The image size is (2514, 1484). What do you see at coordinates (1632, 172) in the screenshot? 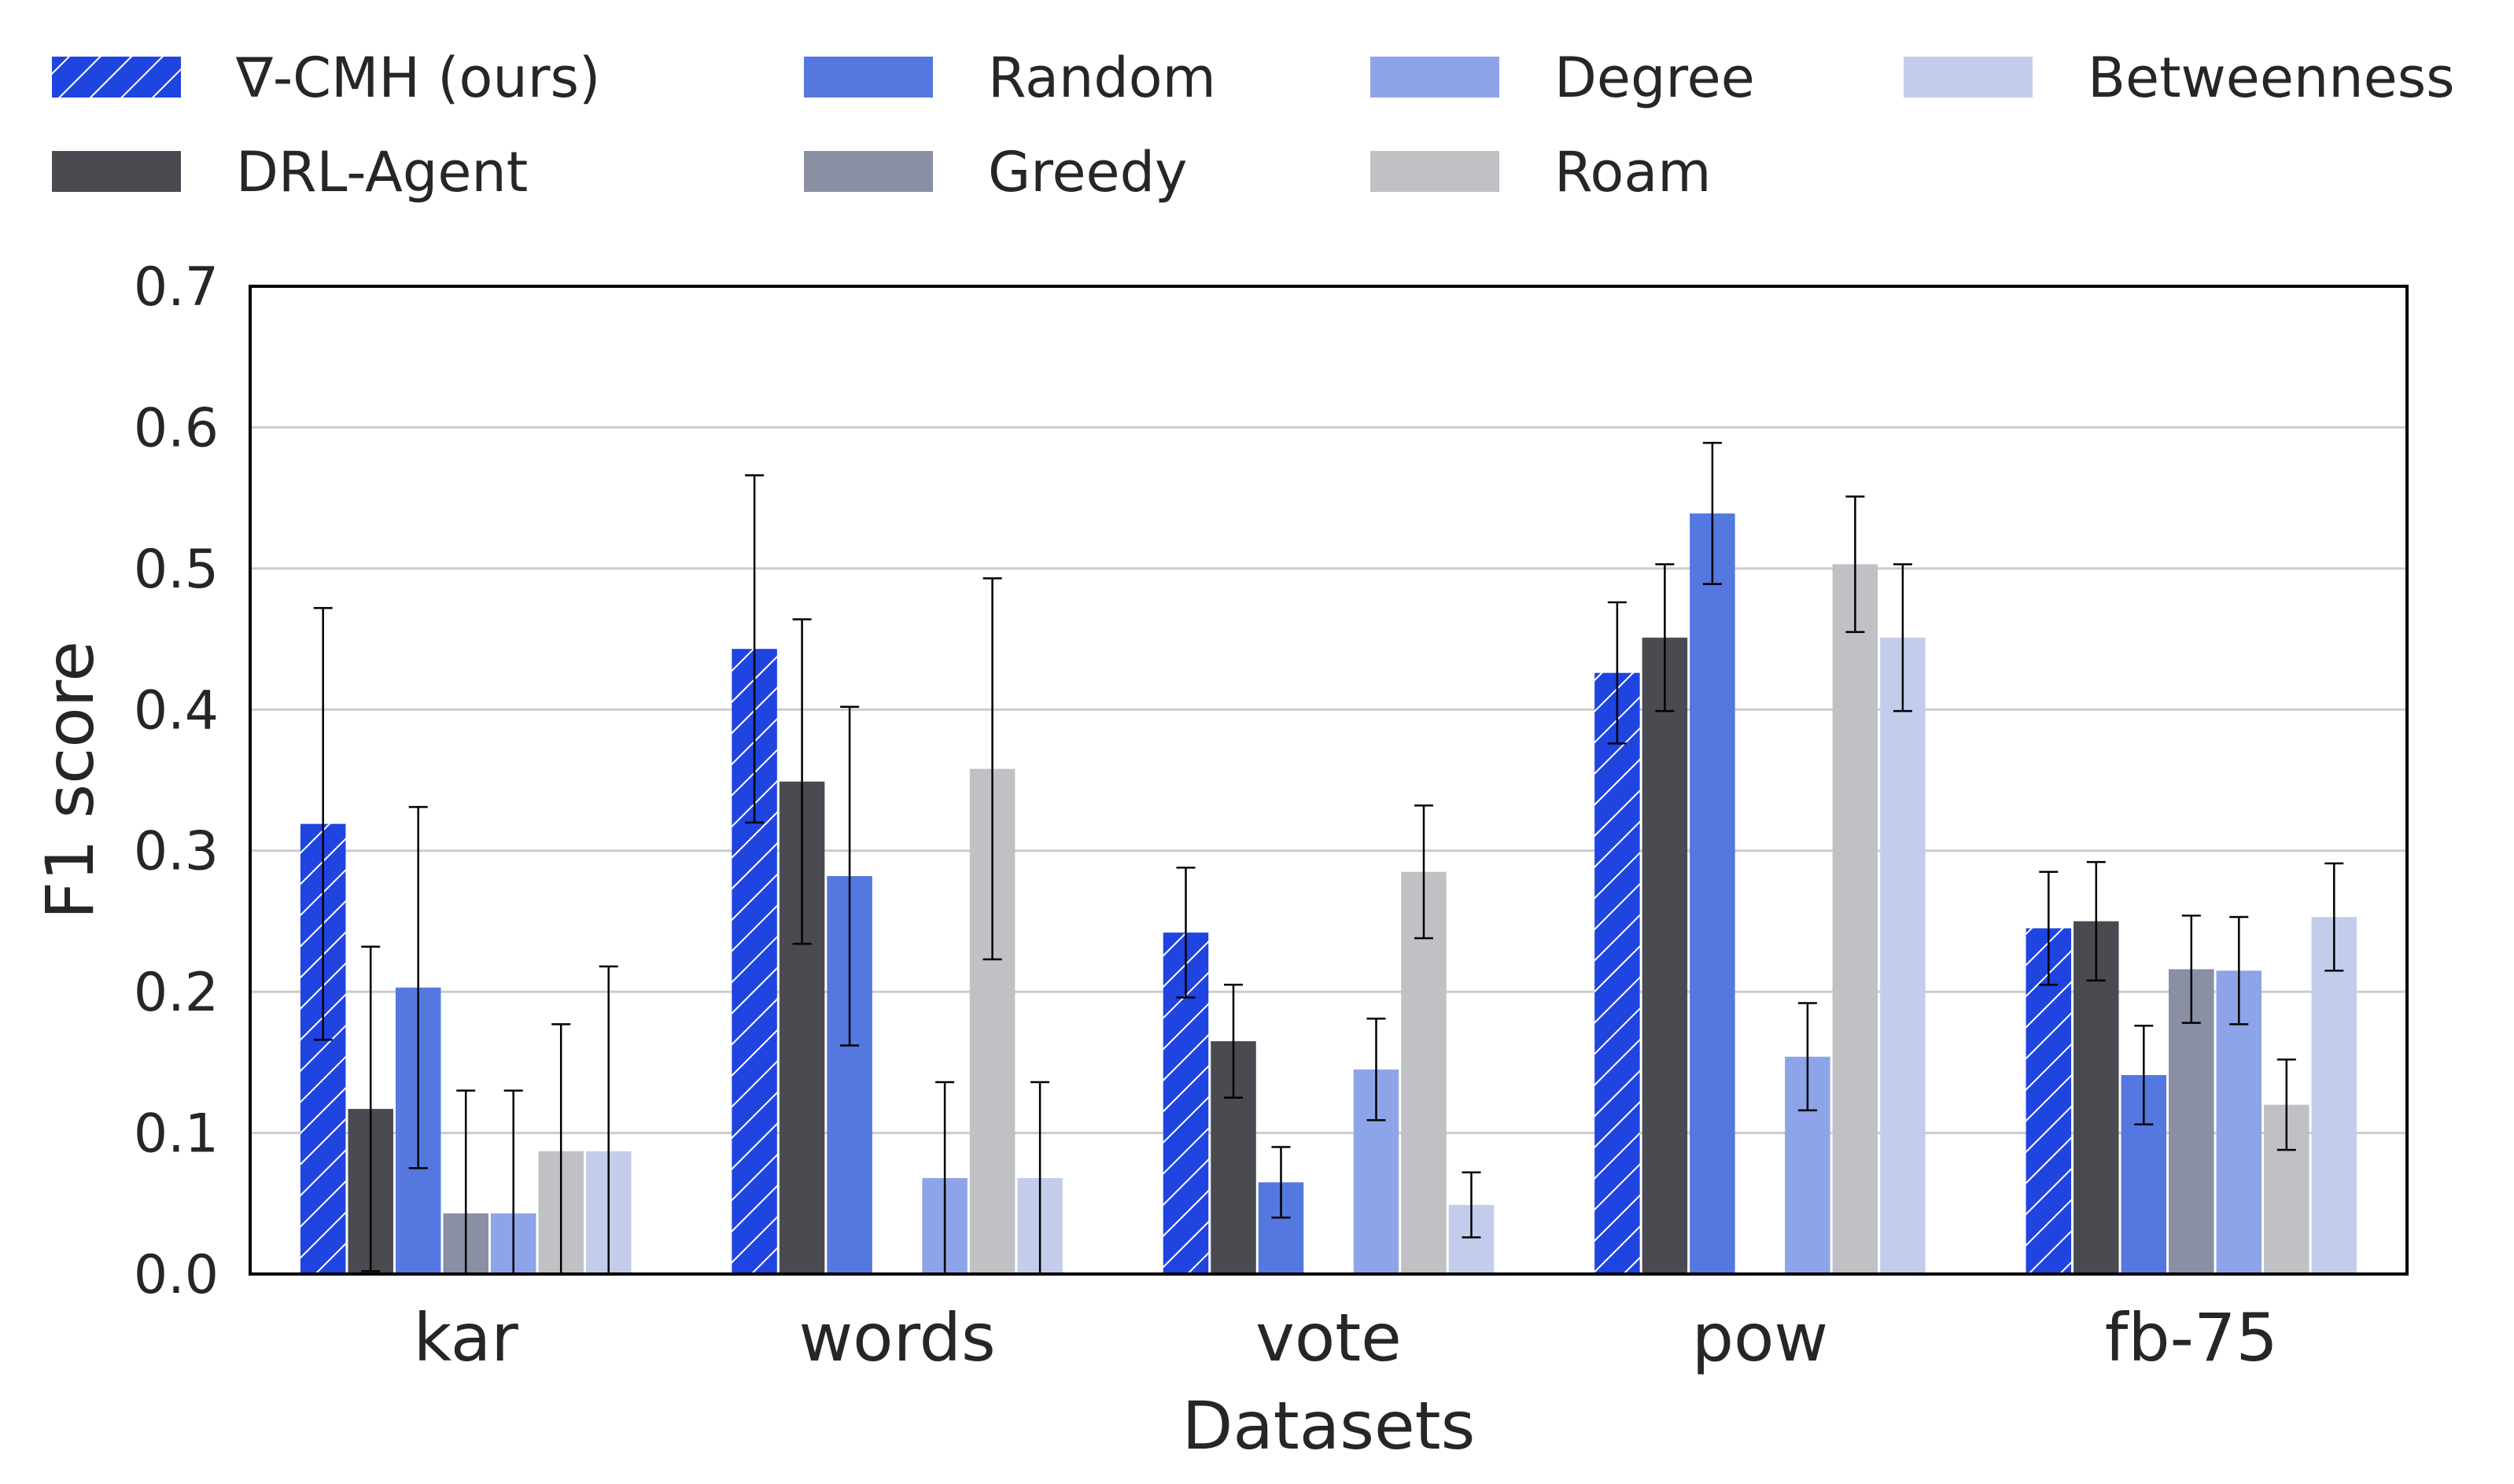
I see `legend-label-5: Roam` at bounding box center [1632, 172].